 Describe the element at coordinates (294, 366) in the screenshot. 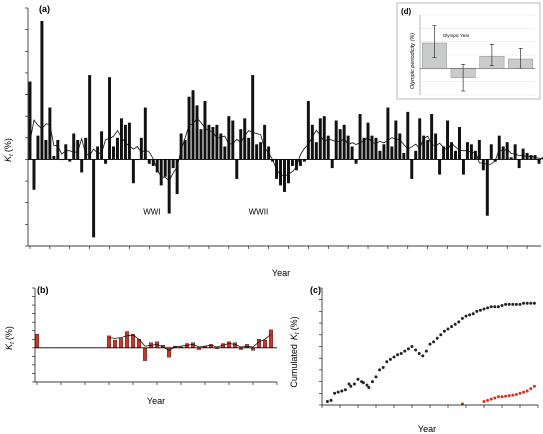

I see `panel-c-y-axis-title-prefix: Cumulated` at that location.